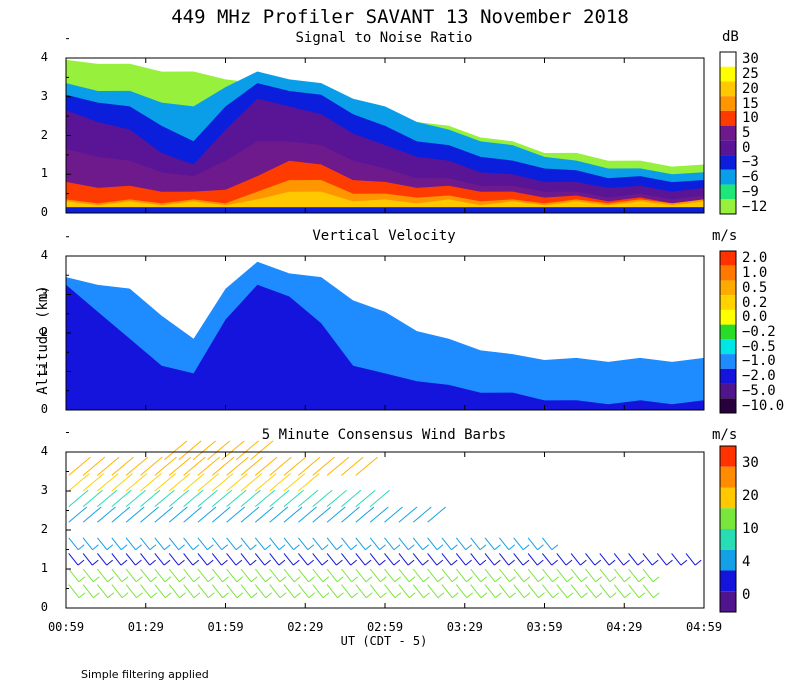  I want to click on colorbar-label: 0.0, so click(755, 317).